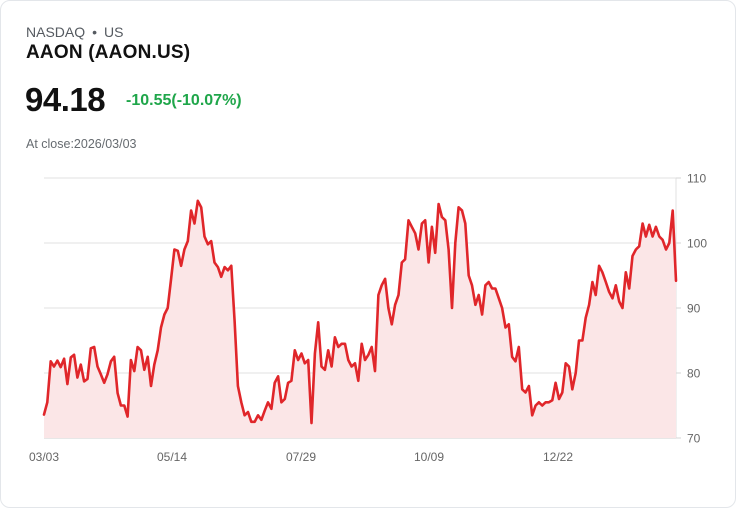  What do you see at coordinates (114, 32) in the screenshot?
I see `region-label: US` at bounding box center [114, 32].